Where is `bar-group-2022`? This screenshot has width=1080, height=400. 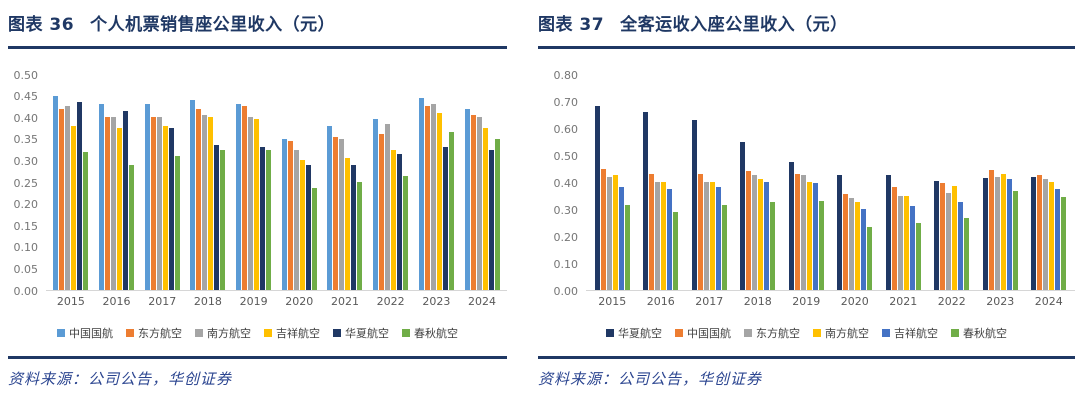
bar-group-2022 is located at coordinates (391, 204).